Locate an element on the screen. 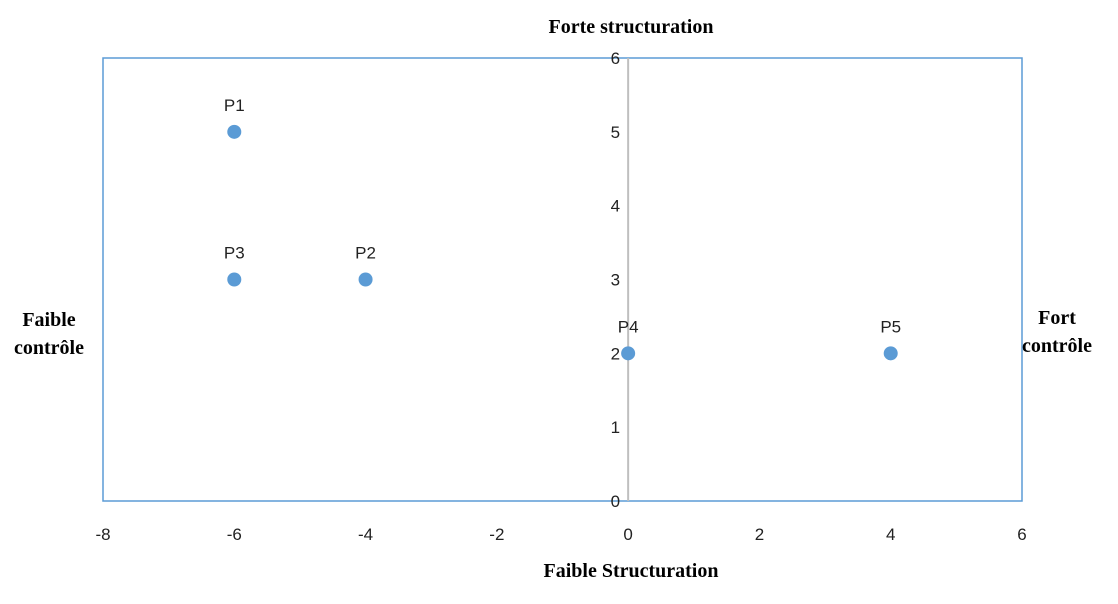 Image resolution: width=1118 pixels, height=604 pixels. y-tick-label: 6 is located at coordinates (615, 58).